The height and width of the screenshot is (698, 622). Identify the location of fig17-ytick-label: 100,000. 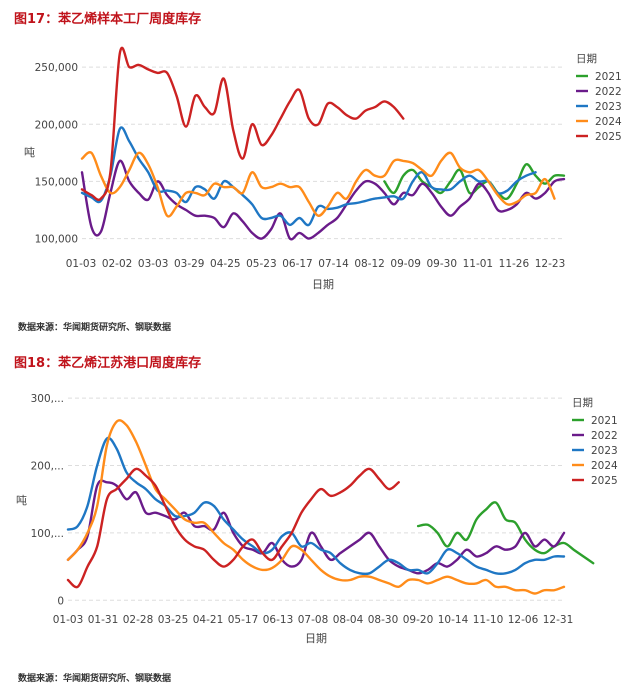
(56, 240).